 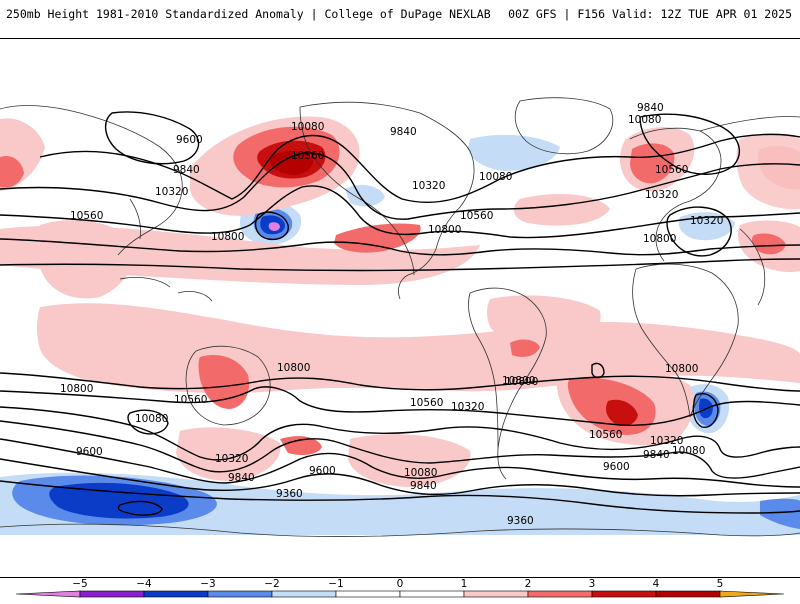 What do you see at coordinates (12, 171) in the screenshot?
I see `asia-pos2` at bounding box center [12, 171].